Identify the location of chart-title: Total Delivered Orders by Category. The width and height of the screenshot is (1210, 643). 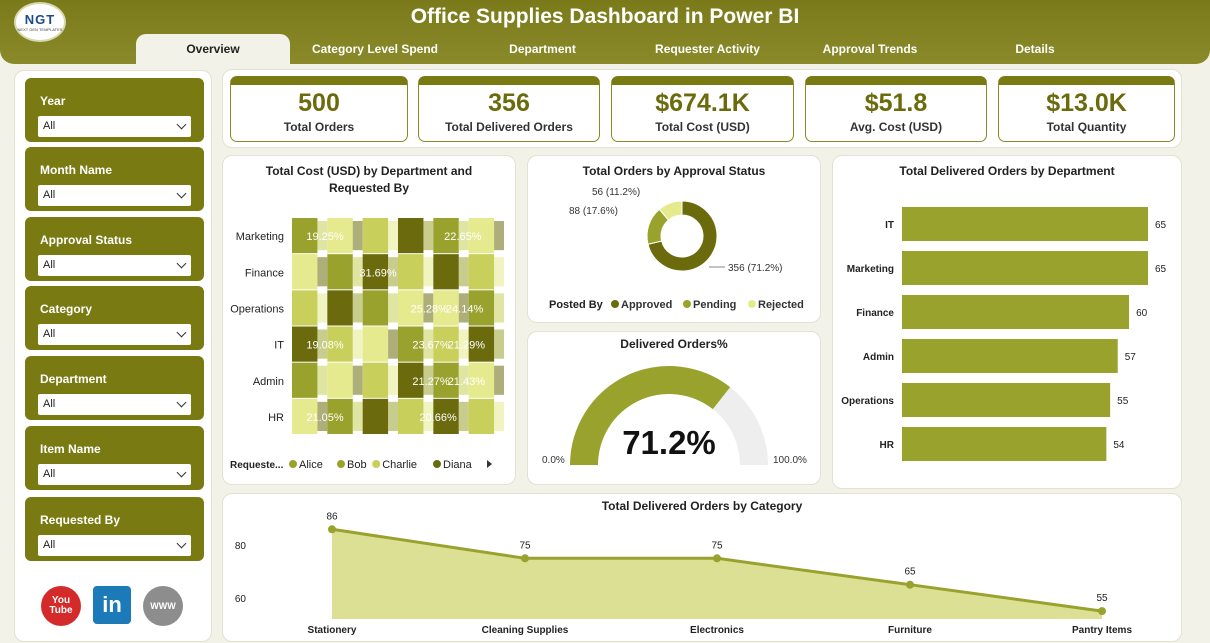
(702, 506).